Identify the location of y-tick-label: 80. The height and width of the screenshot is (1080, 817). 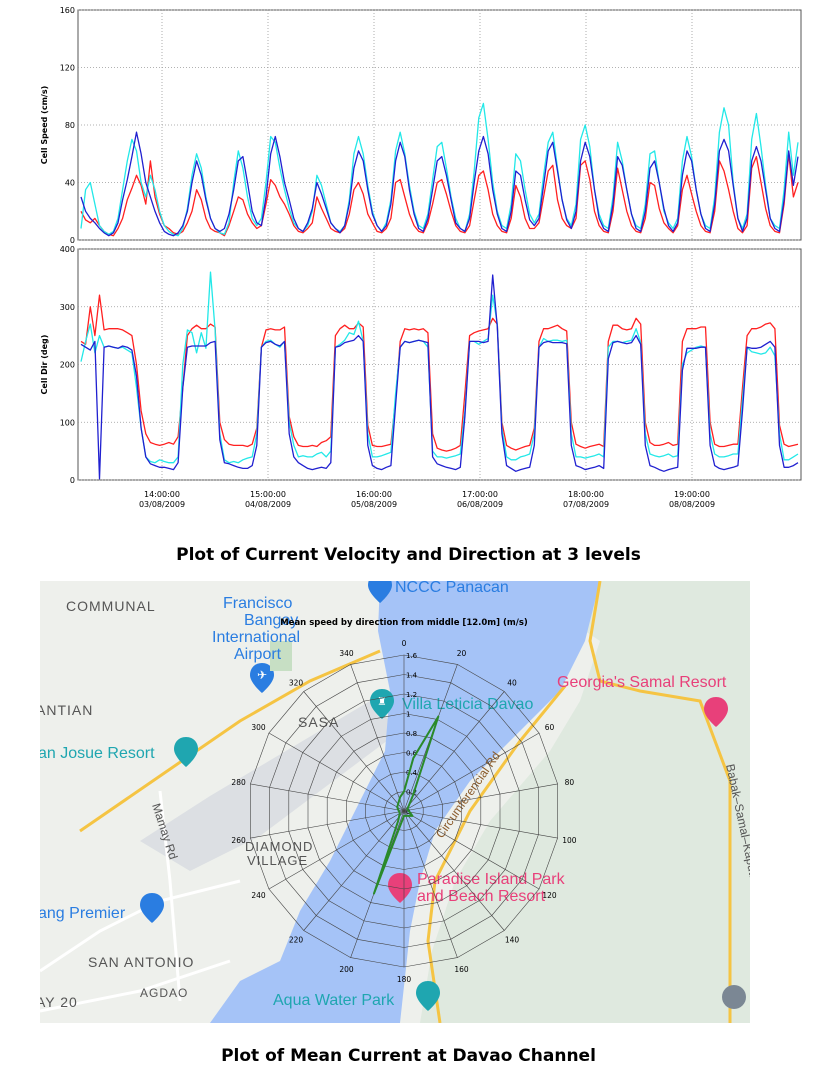
(70, 125).